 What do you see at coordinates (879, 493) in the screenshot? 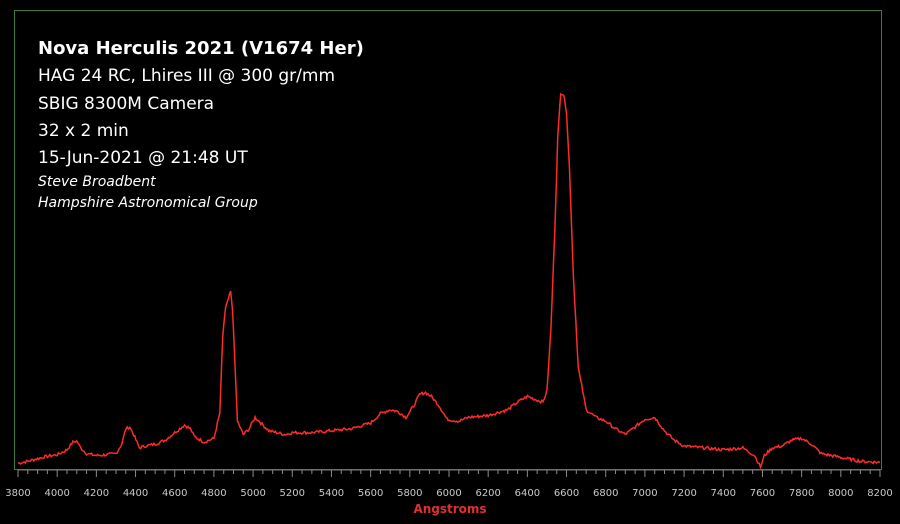
I see `x-tick-label: 8200` at bounding box center [879, 493].